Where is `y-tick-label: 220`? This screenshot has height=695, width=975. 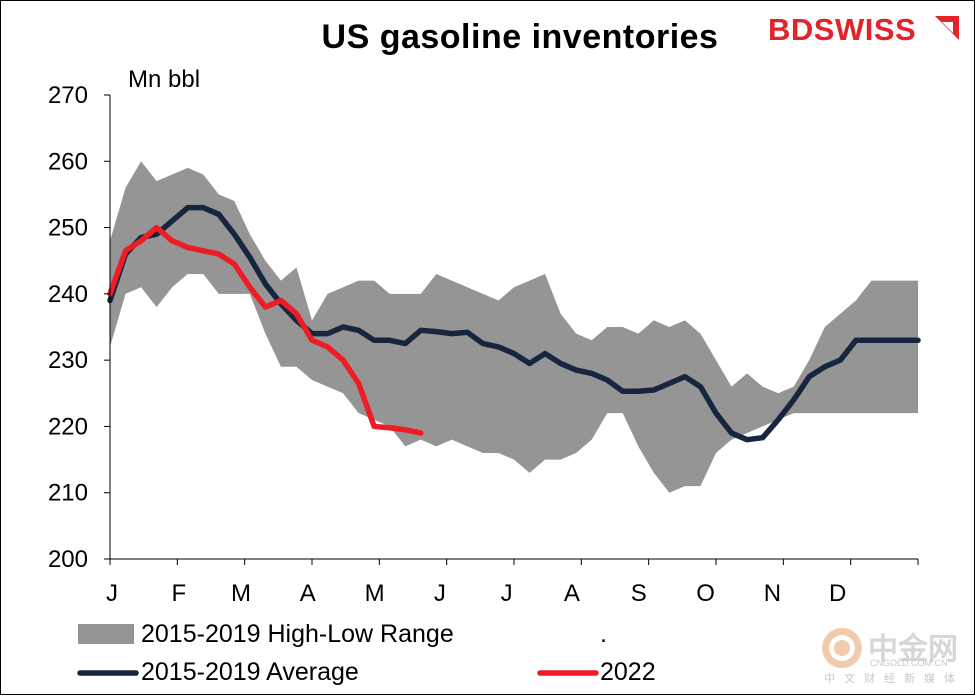 y-tick-label: 220 is located at coordinates (68, 426).